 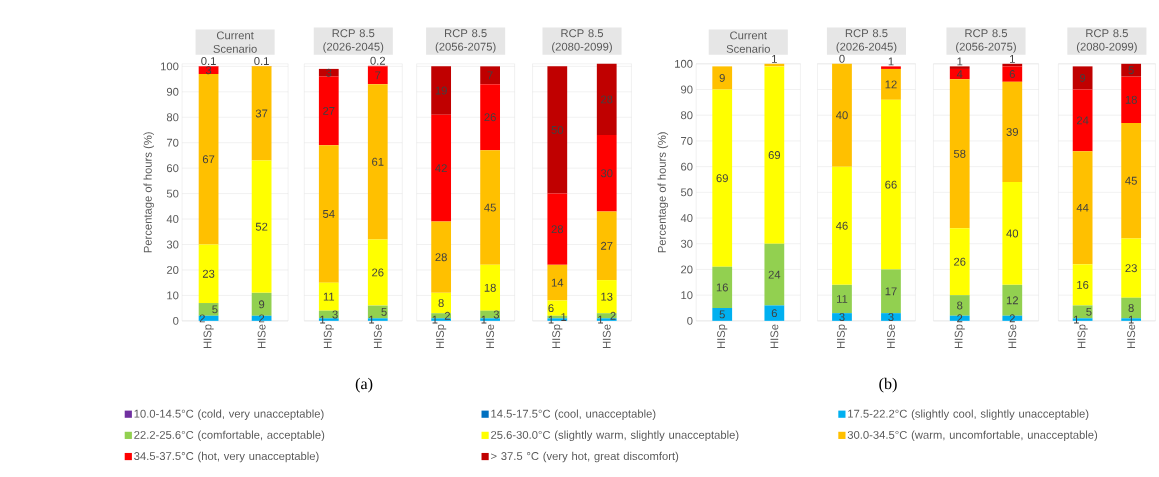 What do you see at coordinates (208, 60) in the screenshot?
I see `data-label: 0.1` at bounding box center [208, 60].